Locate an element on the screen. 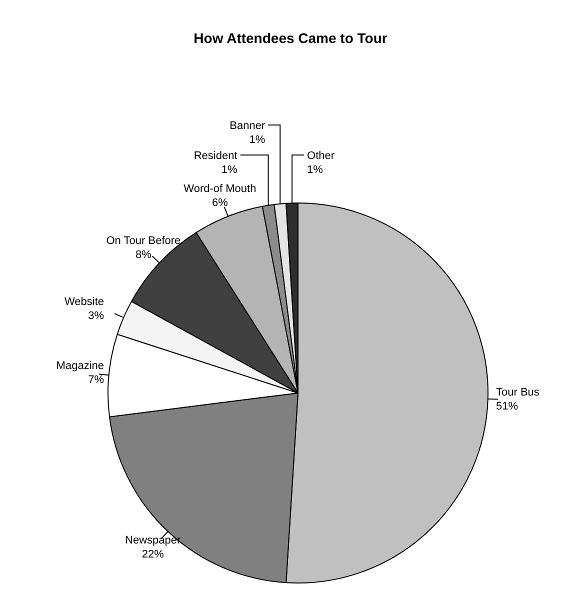 The image size is (581, 595). data-label: 3% is located at coordinates (96, 316).